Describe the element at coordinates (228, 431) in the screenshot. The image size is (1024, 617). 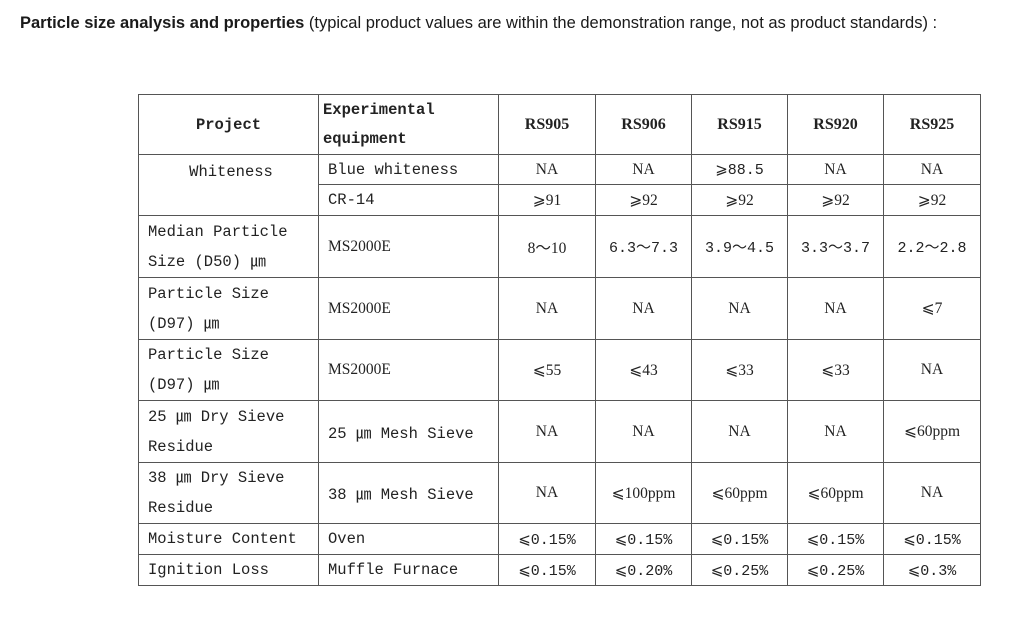
I see `cell-project: 25 ㎛ Dry Sieve Residue` at that location.